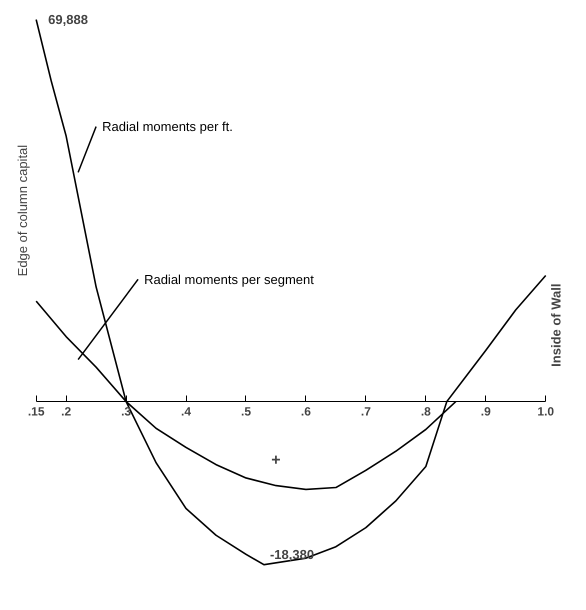 The height and width of the screenshot is (610, 586). Describe the element at coordinates (36, 411) in the screenshot. I see `x-tick-label: .15` at that location.